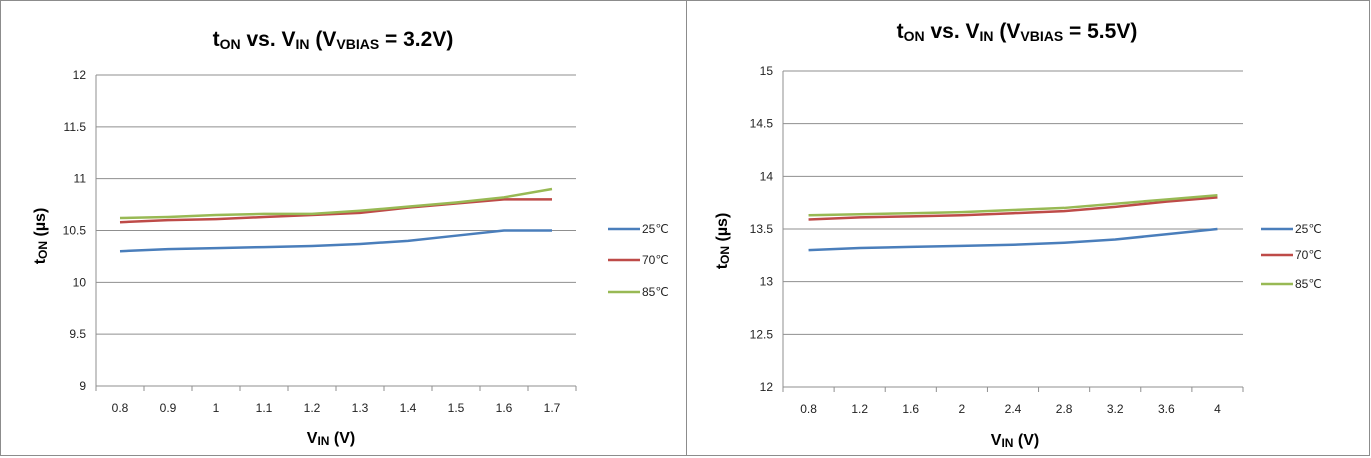 The width and height of the screenshot is (1371, 458). Describe the element at coordinates (168, 408) in the screenshot. I see `x-tick-label: 0.9` at that location.